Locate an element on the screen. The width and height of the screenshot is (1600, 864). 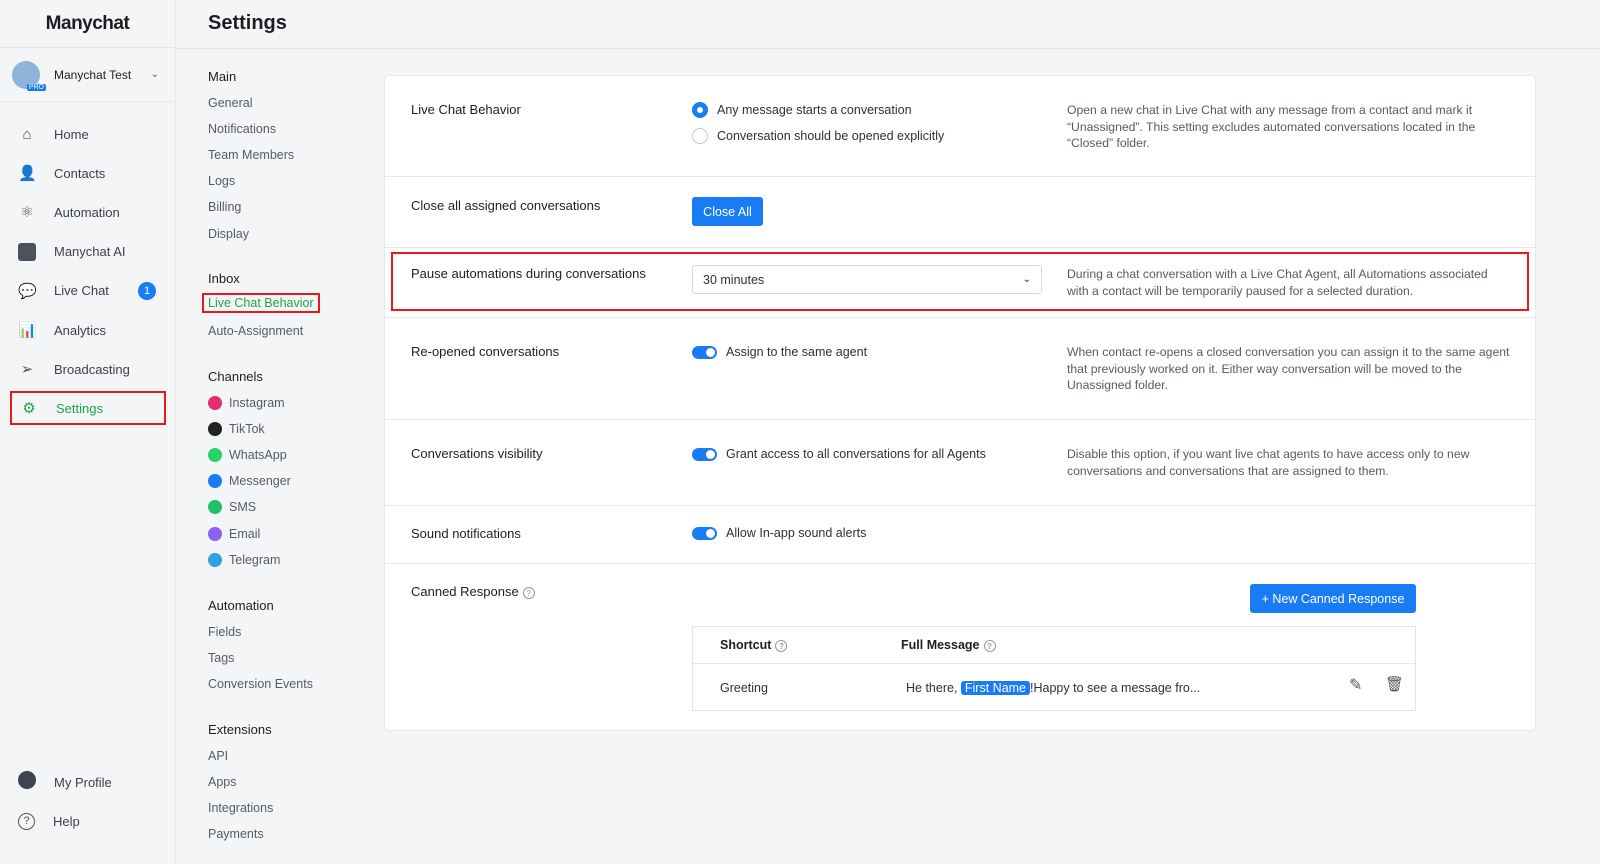
row-label: Sound notifications is located at coordinates (466, 533).